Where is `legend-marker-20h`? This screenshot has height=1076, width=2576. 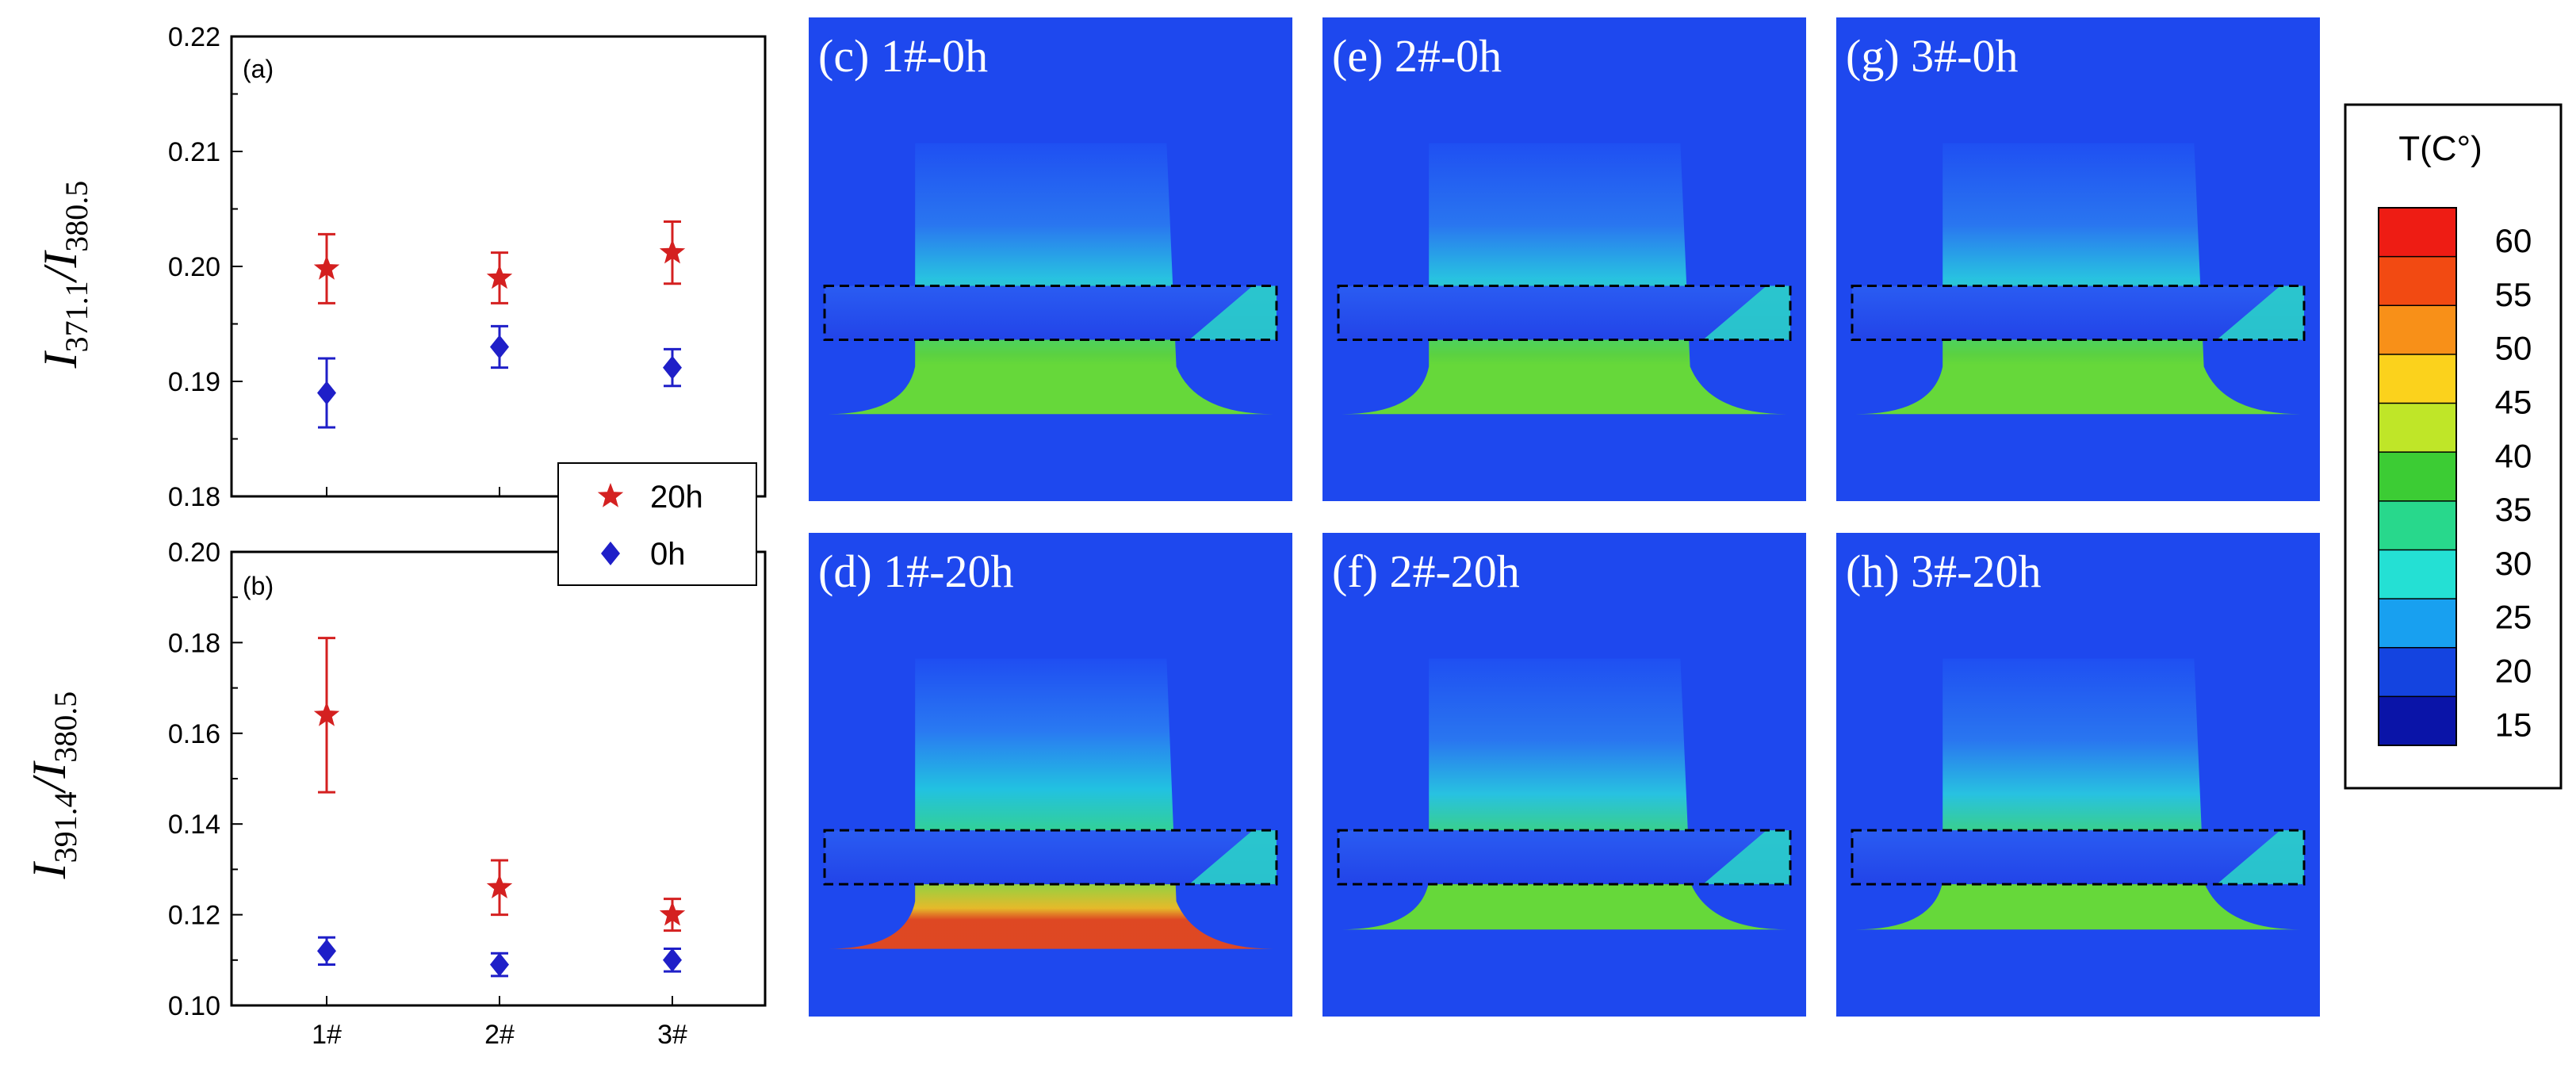
legend-marker-20h is located at coordinates (610, 495).